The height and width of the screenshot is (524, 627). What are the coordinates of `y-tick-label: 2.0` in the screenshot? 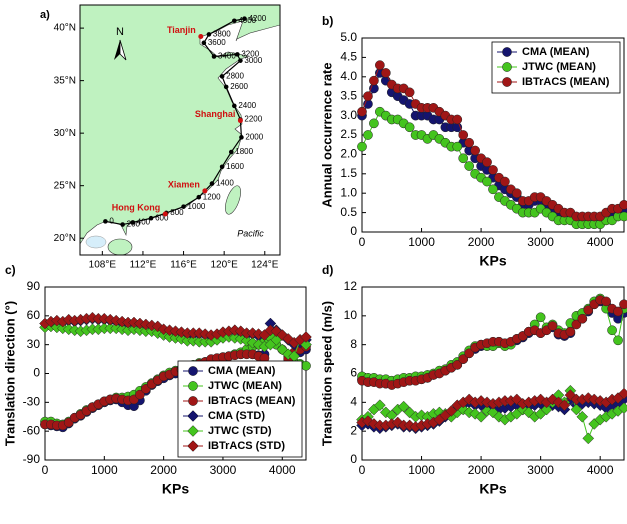 It's located at (348, 154).